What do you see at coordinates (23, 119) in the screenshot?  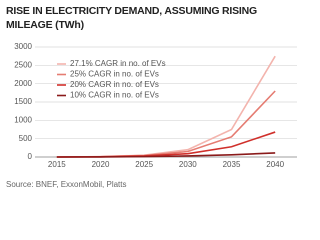 I see `y-tick-label: 1000` at bounding box center [23, 119].